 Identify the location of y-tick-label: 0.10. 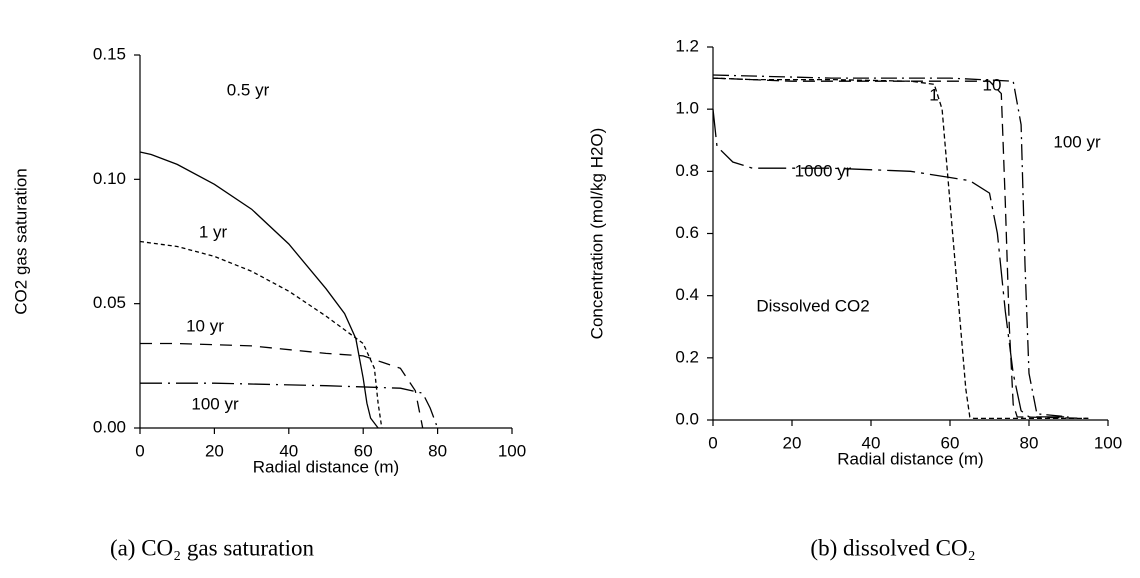
(109, 178).